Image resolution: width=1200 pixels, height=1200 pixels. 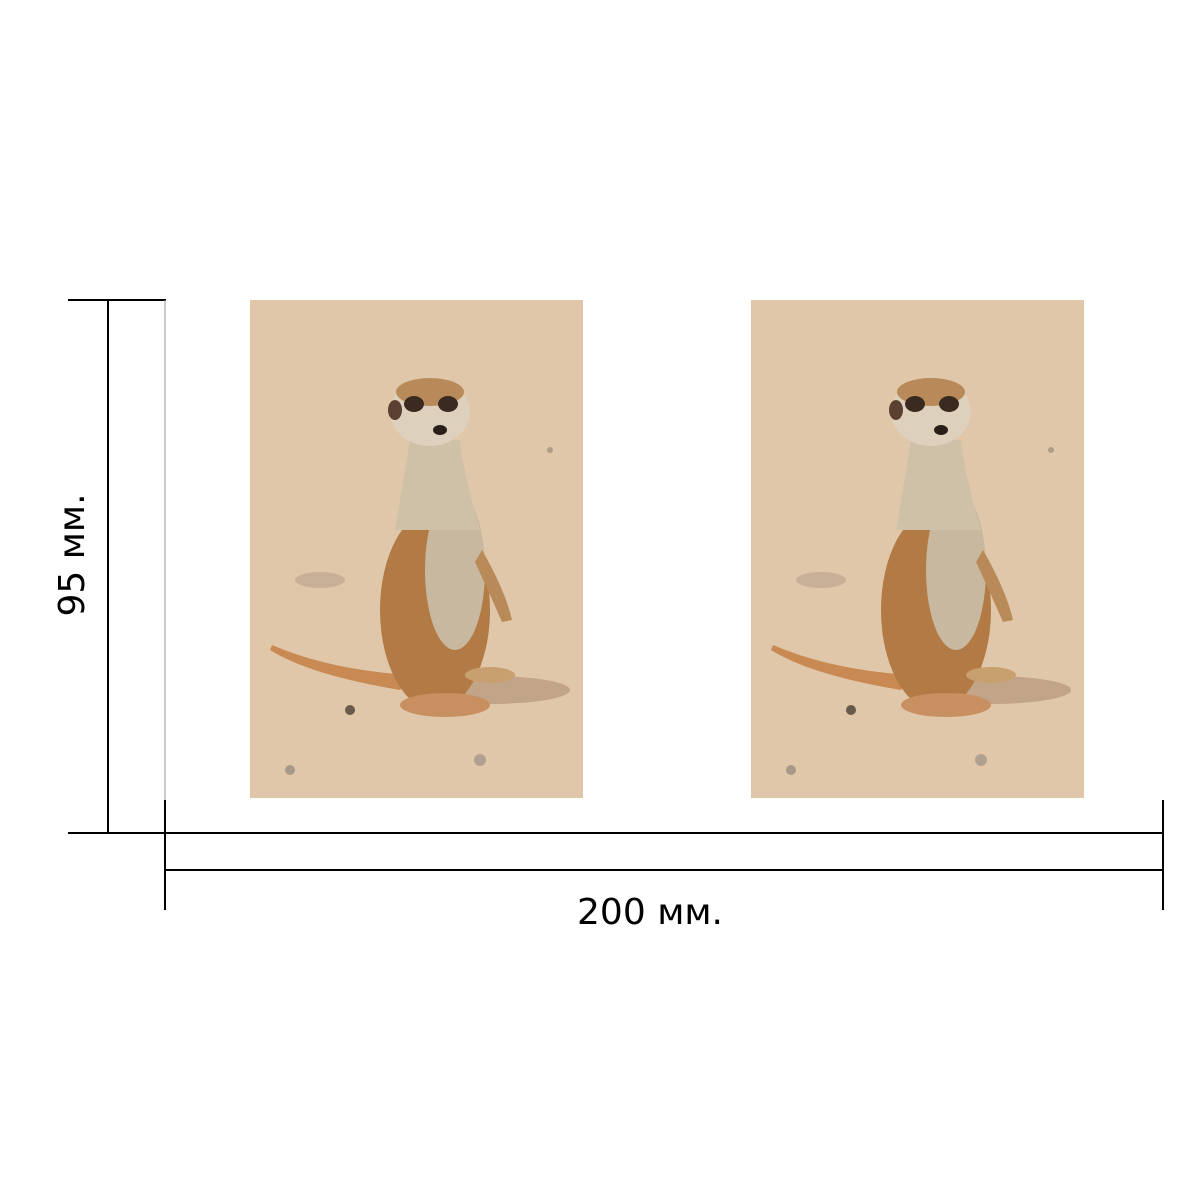 What do you see at coordinates (917, 549) in the screenshot?
I see `photo-right` at bounding box center [917, 549].